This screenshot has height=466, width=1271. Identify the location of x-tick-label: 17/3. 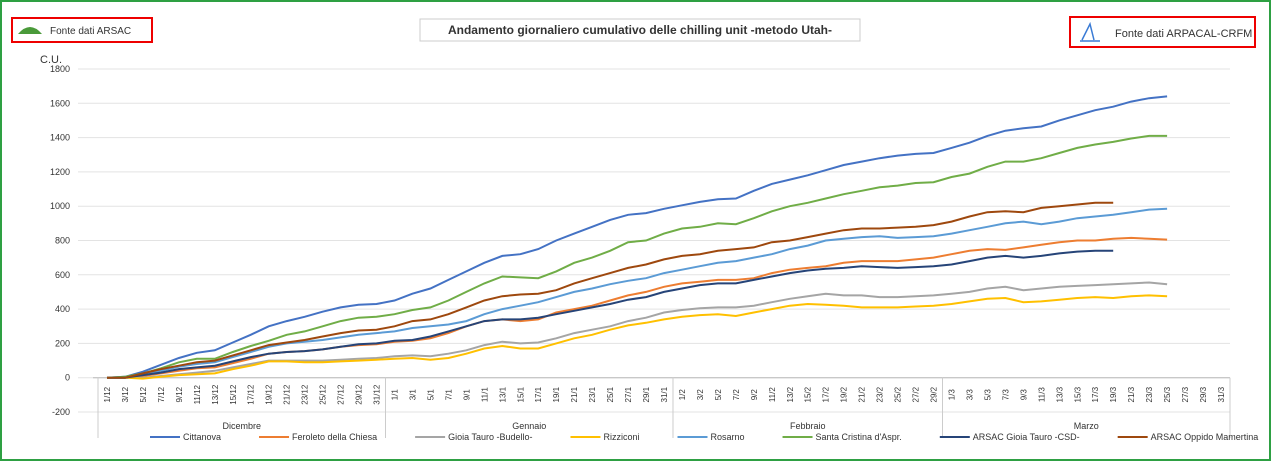
(1095, 394).